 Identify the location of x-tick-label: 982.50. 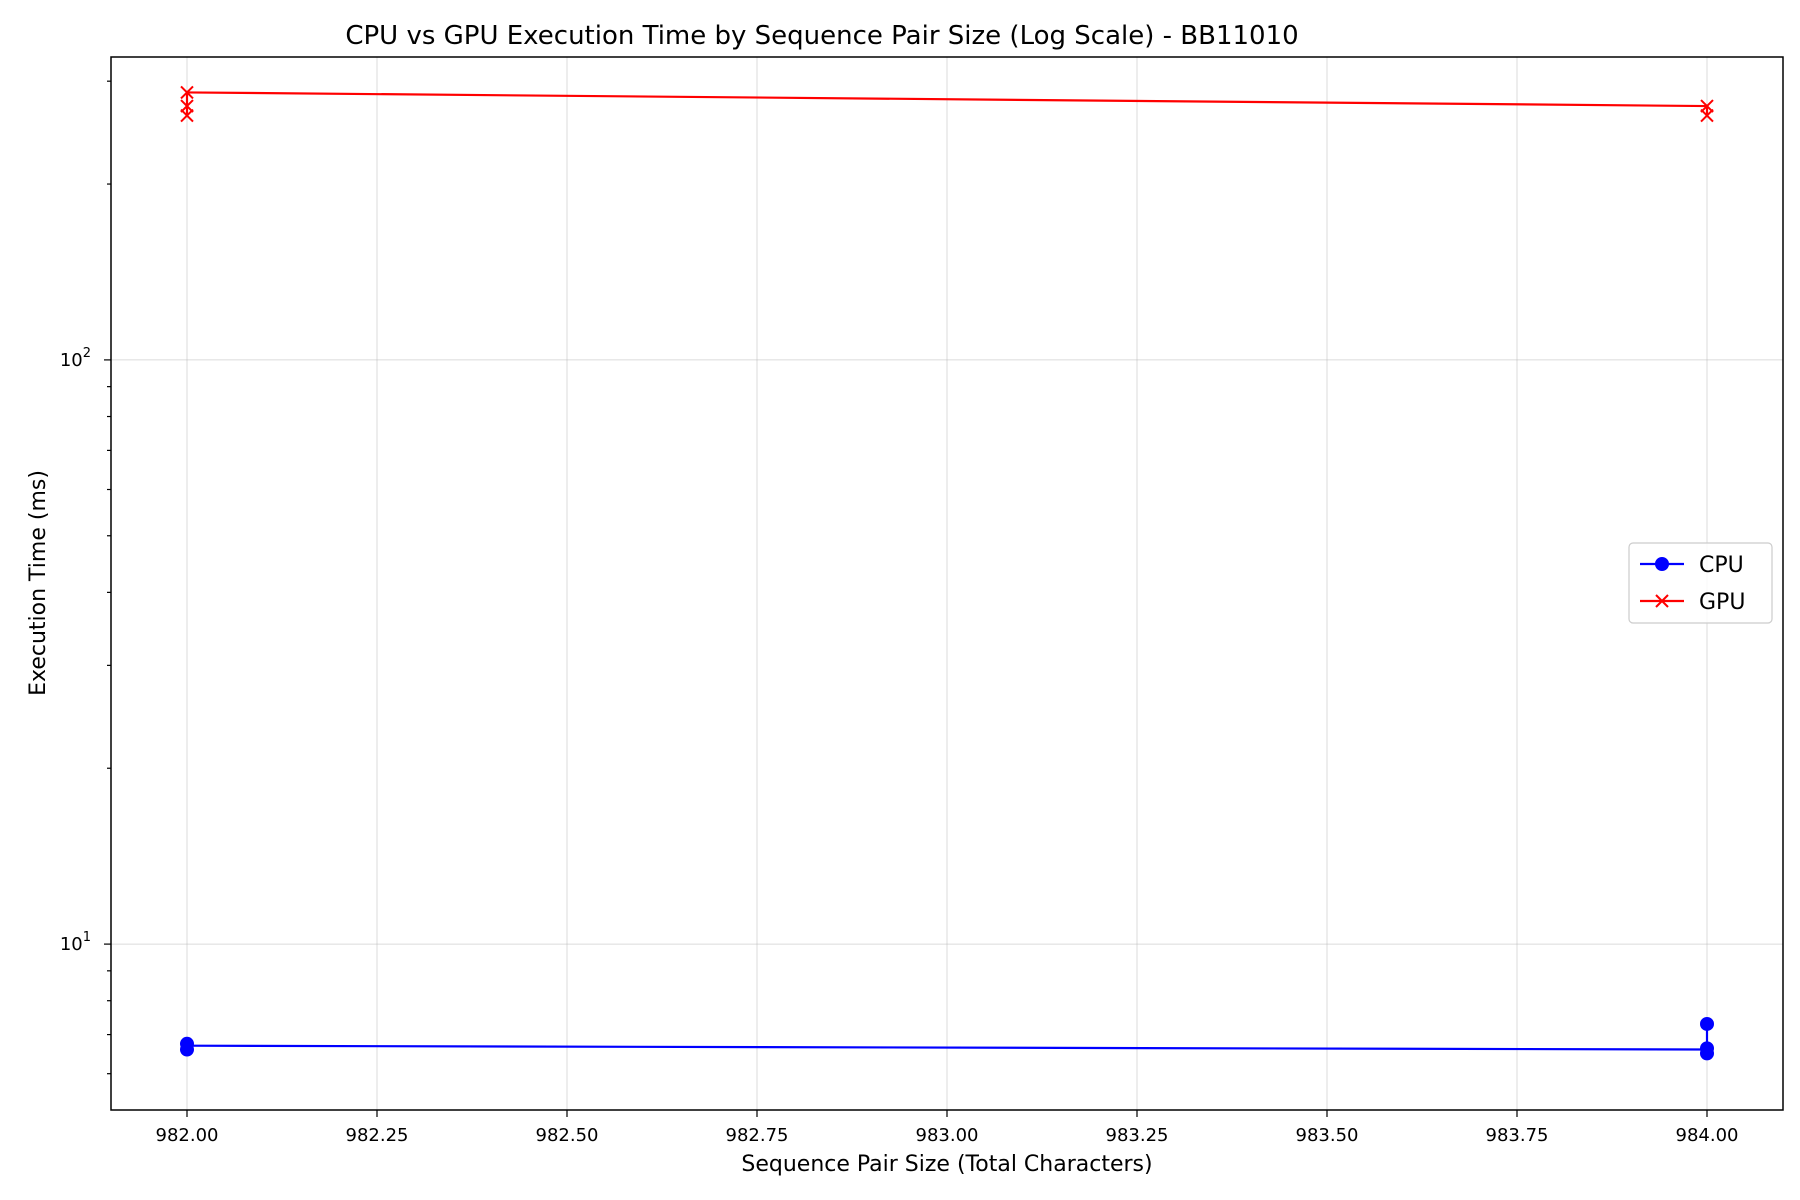
(567, 1135).